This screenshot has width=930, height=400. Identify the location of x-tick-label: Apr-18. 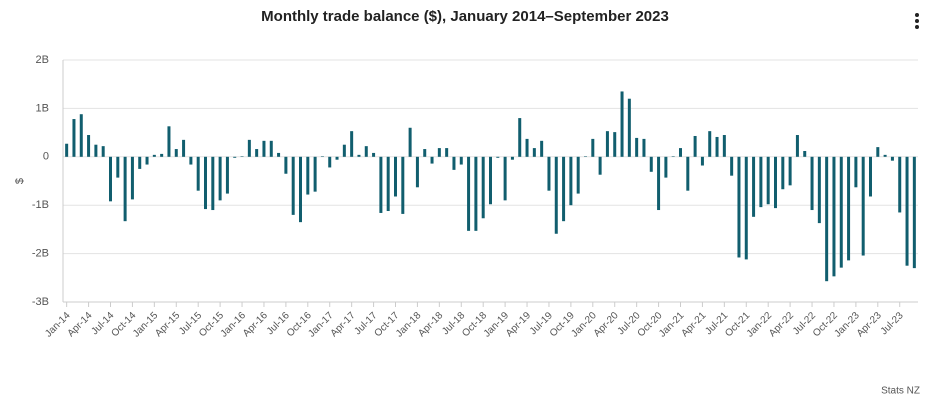
(430, 324).